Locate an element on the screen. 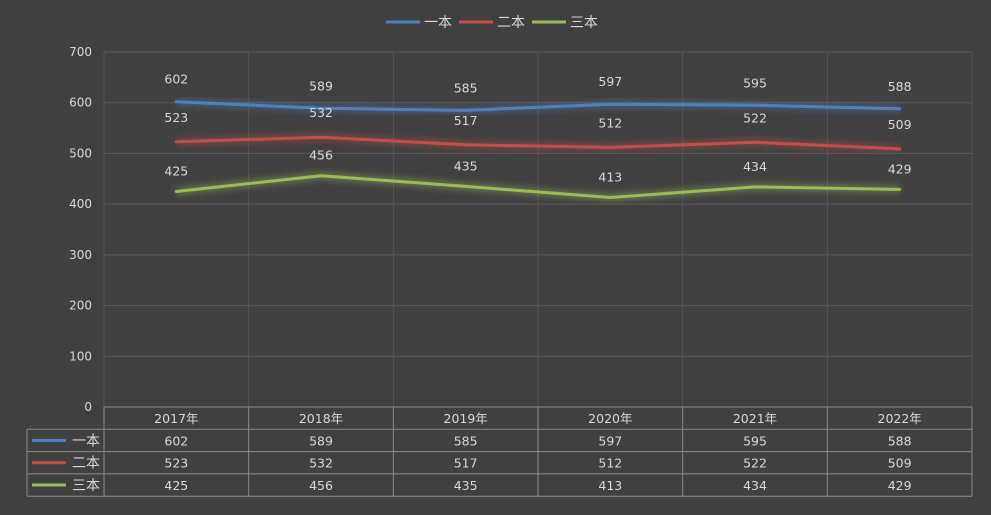  y-tick-label: 0 is located at coordinates (88, 407).